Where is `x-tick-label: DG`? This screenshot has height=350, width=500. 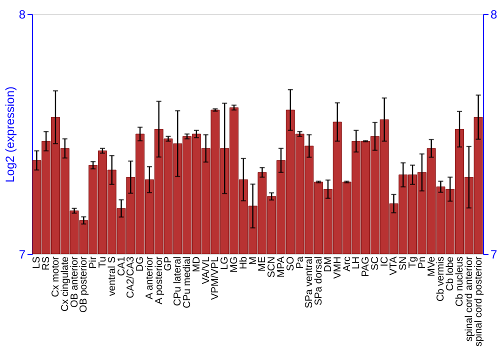
x-tick-label: DG is located at coordinates (140, 264).